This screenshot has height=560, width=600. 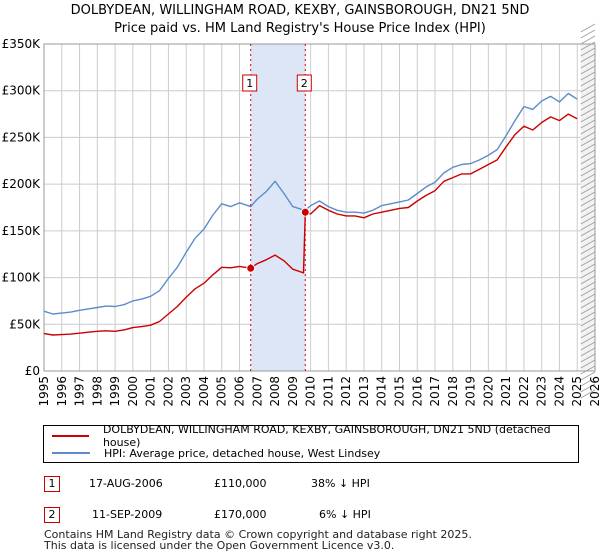 I want to click on sale-hpi-diff: 6% ↓ HPI, so click(x=345, y=514).